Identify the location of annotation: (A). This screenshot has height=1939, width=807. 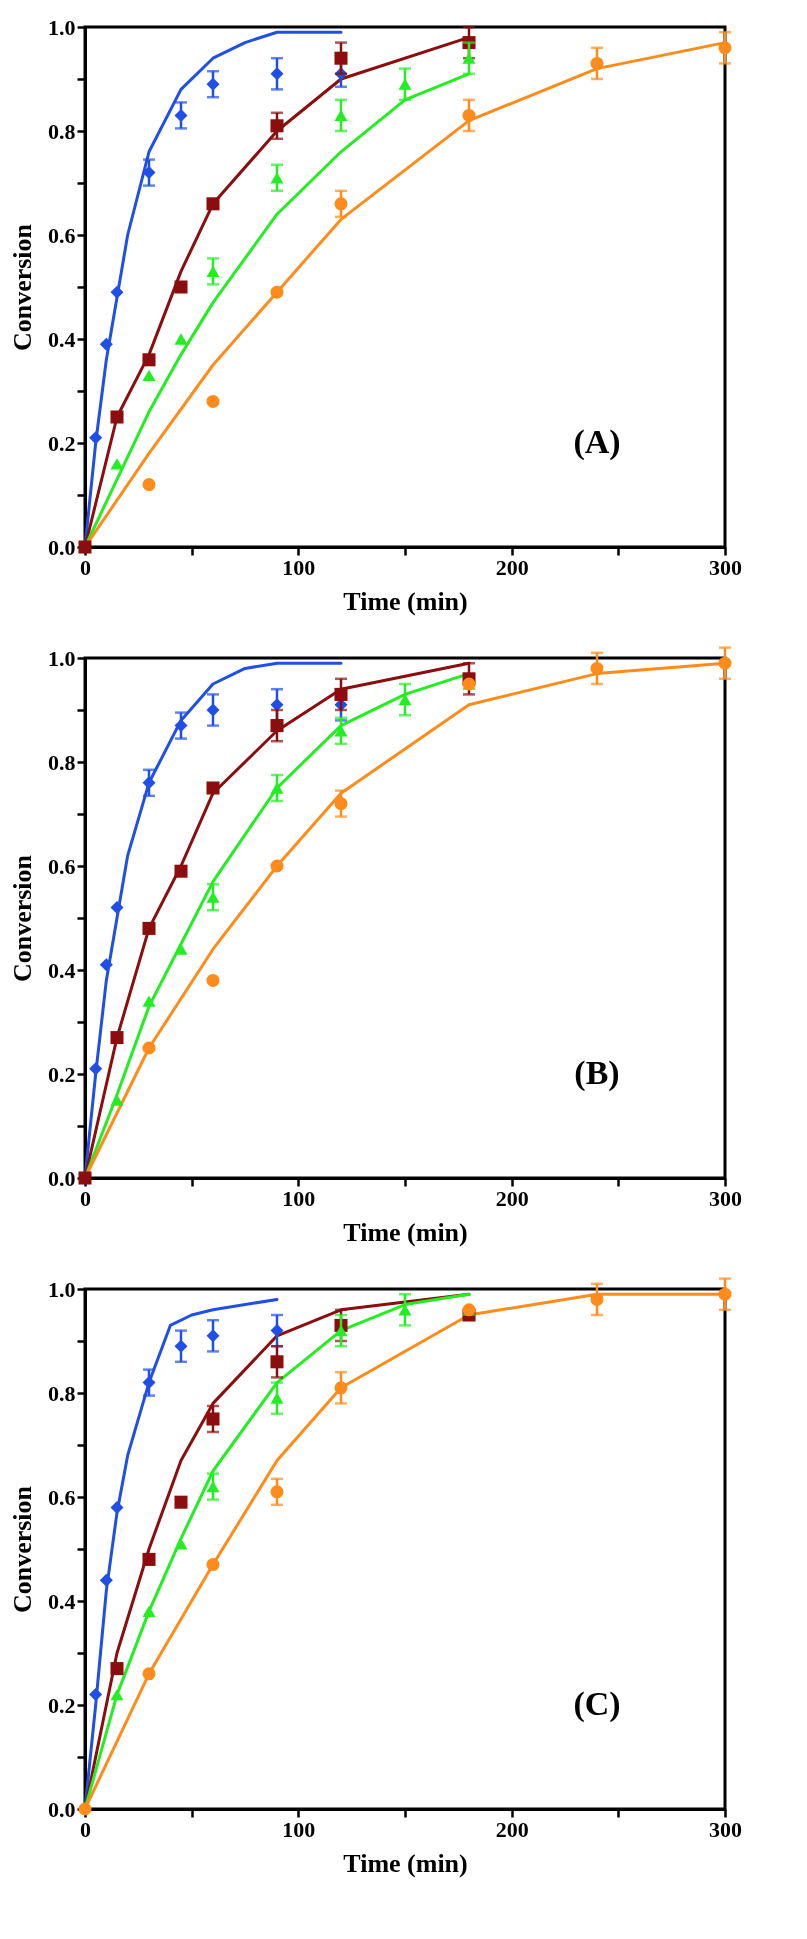
(597, 442).